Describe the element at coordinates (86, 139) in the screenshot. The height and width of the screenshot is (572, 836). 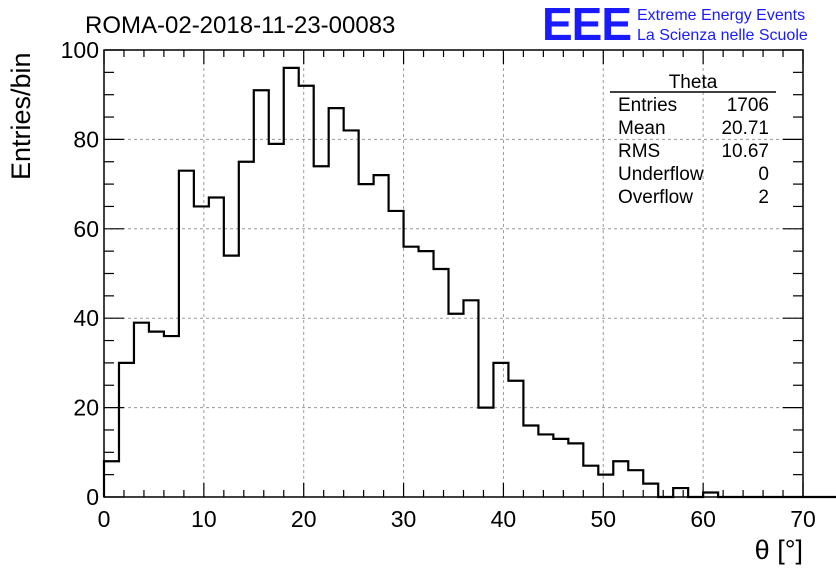
I see `y-tick-label: 80` at that location.